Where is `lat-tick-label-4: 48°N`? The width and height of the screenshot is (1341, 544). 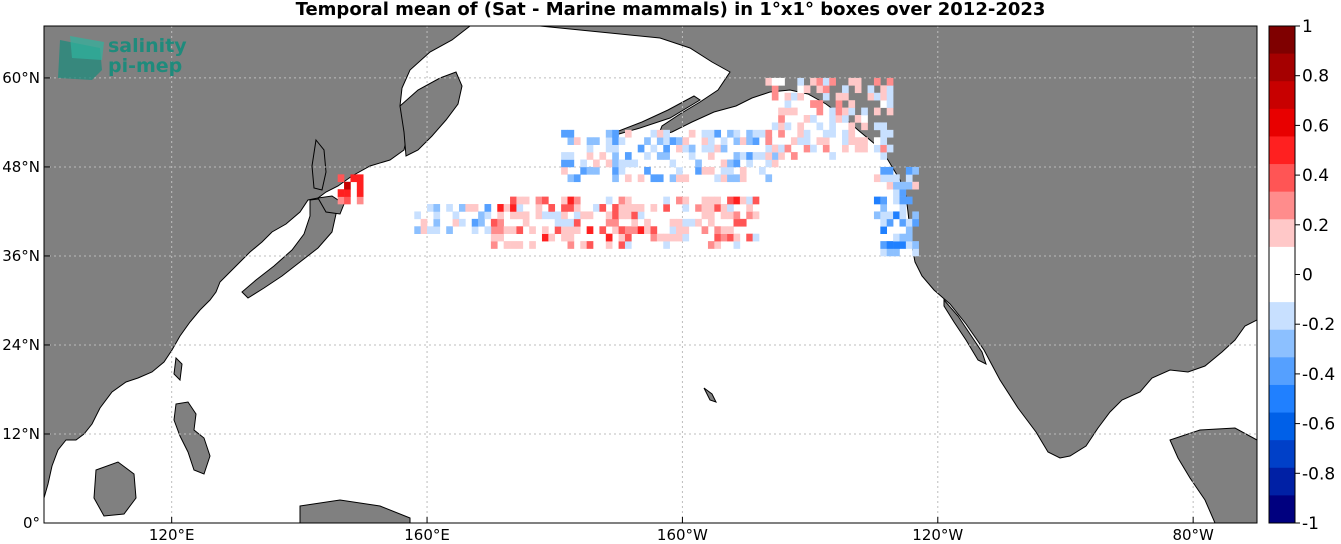
lat-tick-label-4: 48°N is located at coordinates (21, 167).